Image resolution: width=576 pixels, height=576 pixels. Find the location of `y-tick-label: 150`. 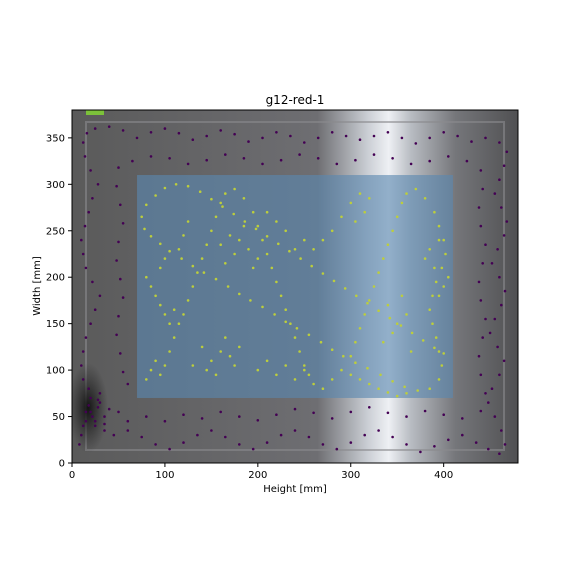

y-tick-label: 150 is located at coordinates (55, 324).